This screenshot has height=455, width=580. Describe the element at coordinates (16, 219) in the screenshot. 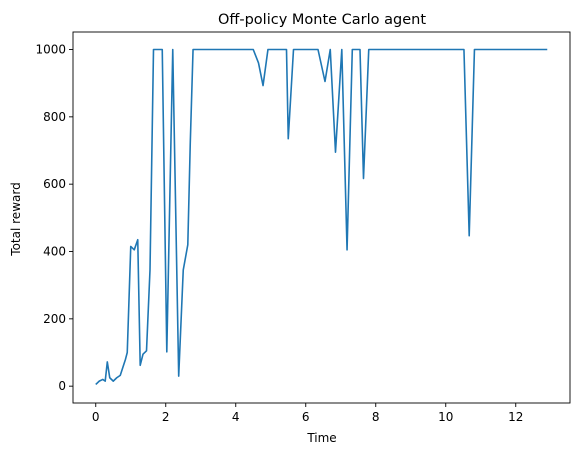

I see `y-axis-label: Total reward` at that location.